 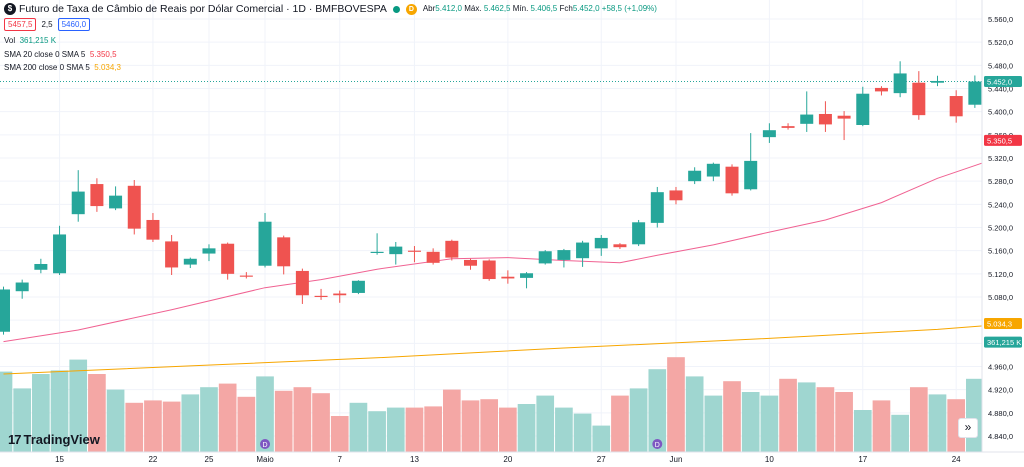 What do you see at coordinates (20, 24) in the screenshot?
I see `sell-button: 5457,5` at bounding box center [20, 24].